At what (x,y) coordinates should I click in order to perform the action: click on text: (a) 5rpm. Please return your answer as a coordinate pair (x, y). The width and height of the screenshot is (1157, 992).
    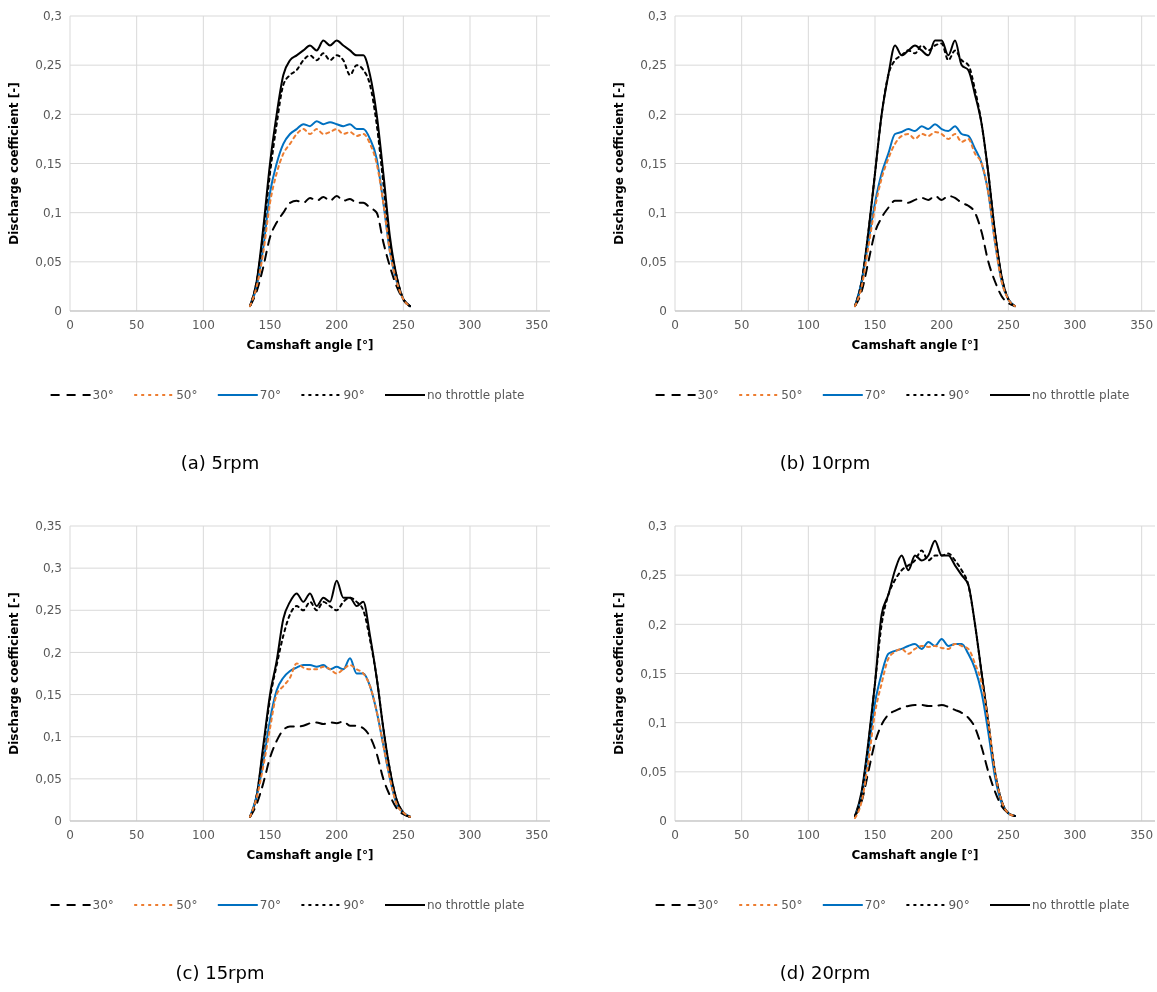
    Looking at the image, I should click on (220, 463).